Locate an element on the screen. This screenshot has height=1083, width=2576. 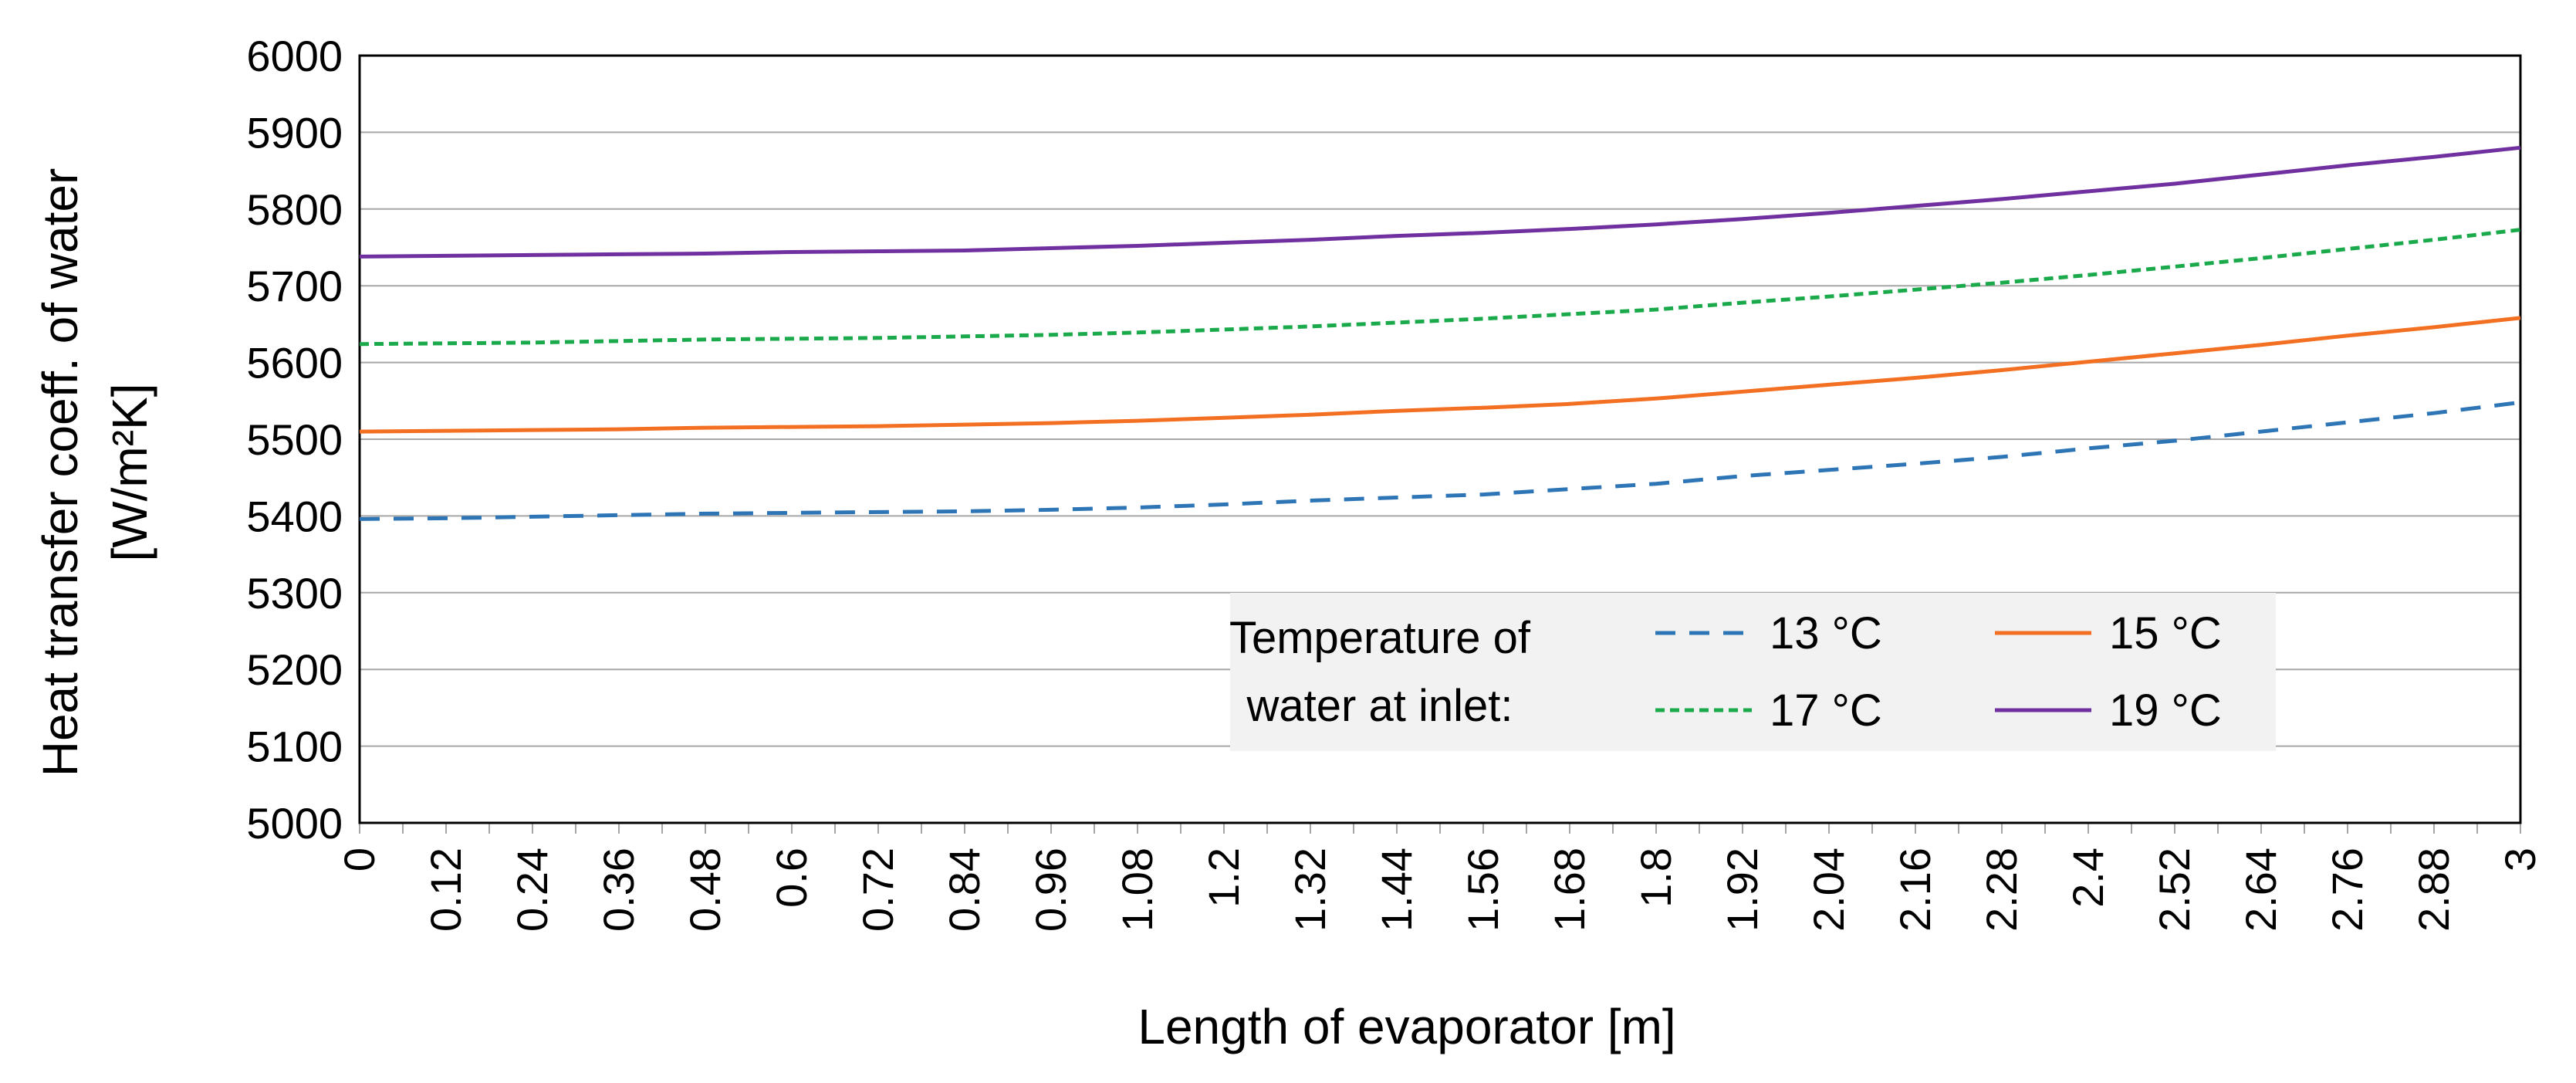
x-tick-label: 1.68 is located at coordinates (1569, 890).